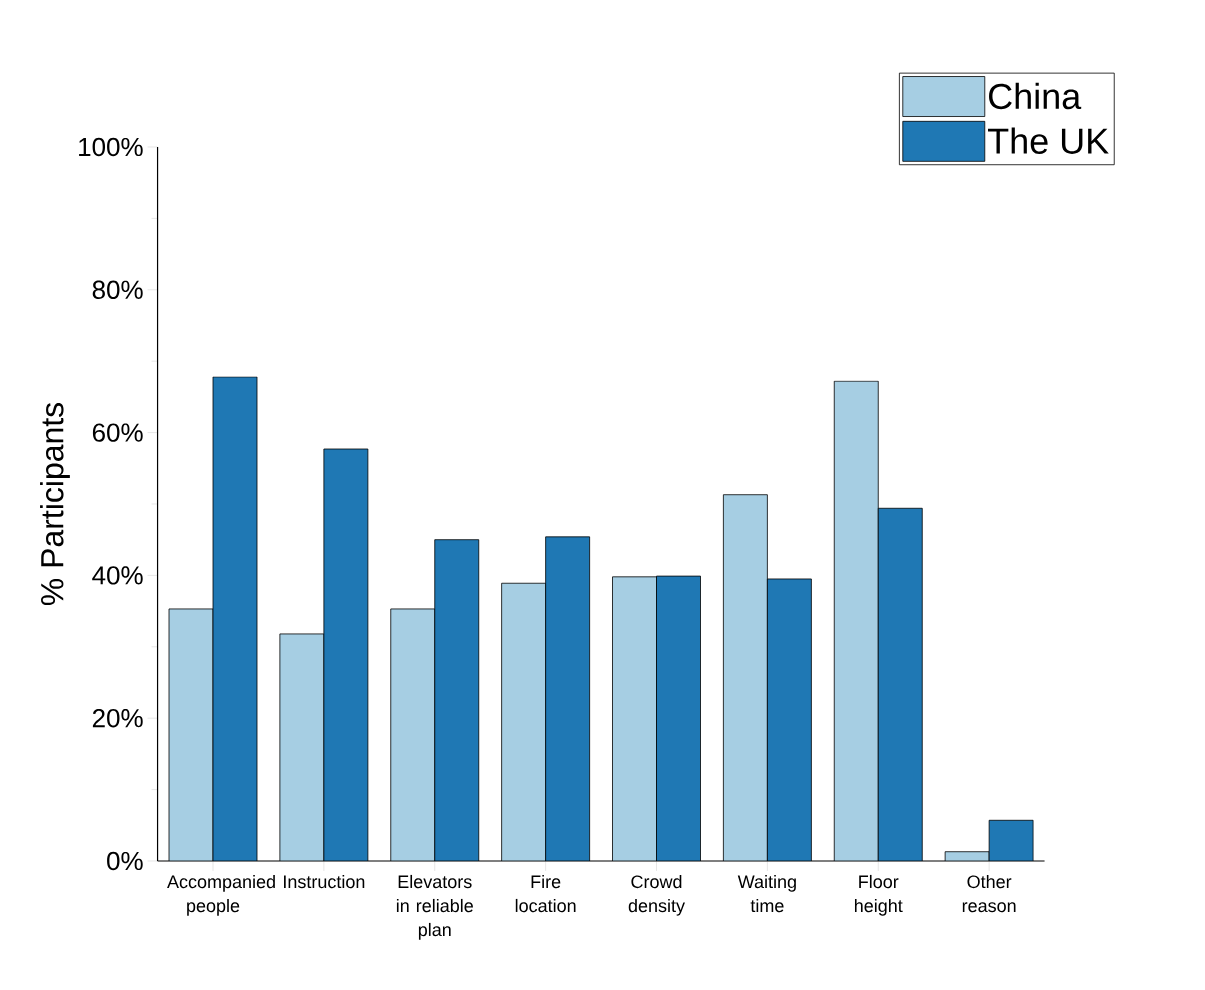 Image resolution: width=1205 pixels, height=990 pixels. What do you see at coordinates (434, 907) in the screenshot?
I see `x-tick-label: Elevators in reliable plan` at bounding box center [434, 907].